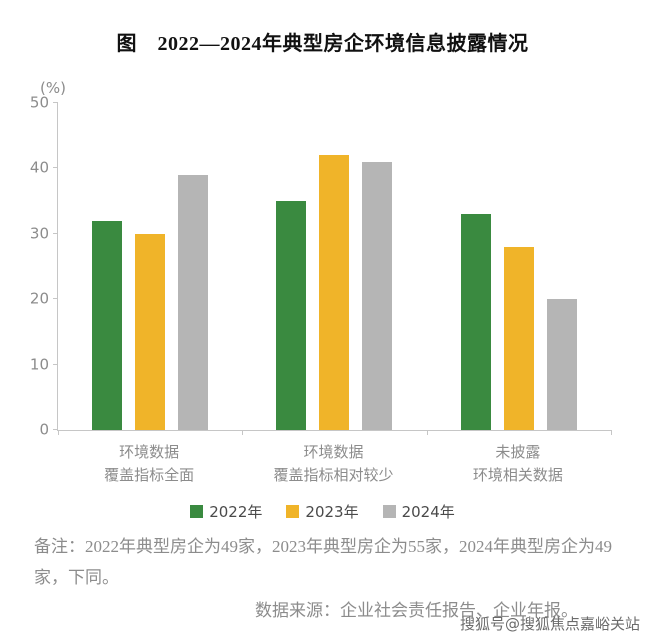 The width and height of the screenshot is (645, 641). Describe the element at coordinates (428, 512) in the screenshot. I see `legend-label: 2024年` at that location.